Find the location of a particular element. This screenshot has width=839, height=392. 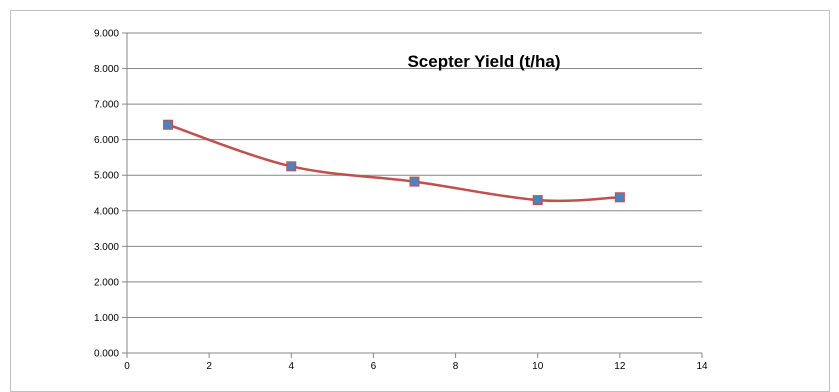

chart-title: Scepter Yield (t/ha) is located at coordinates (483, 61).